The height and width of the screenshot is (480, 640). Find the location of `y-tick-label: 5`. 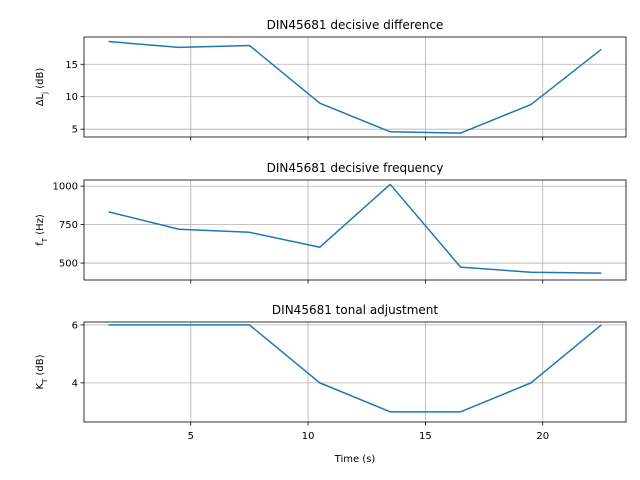

y-tick-label: 5 is located at coordinates (75, 130).